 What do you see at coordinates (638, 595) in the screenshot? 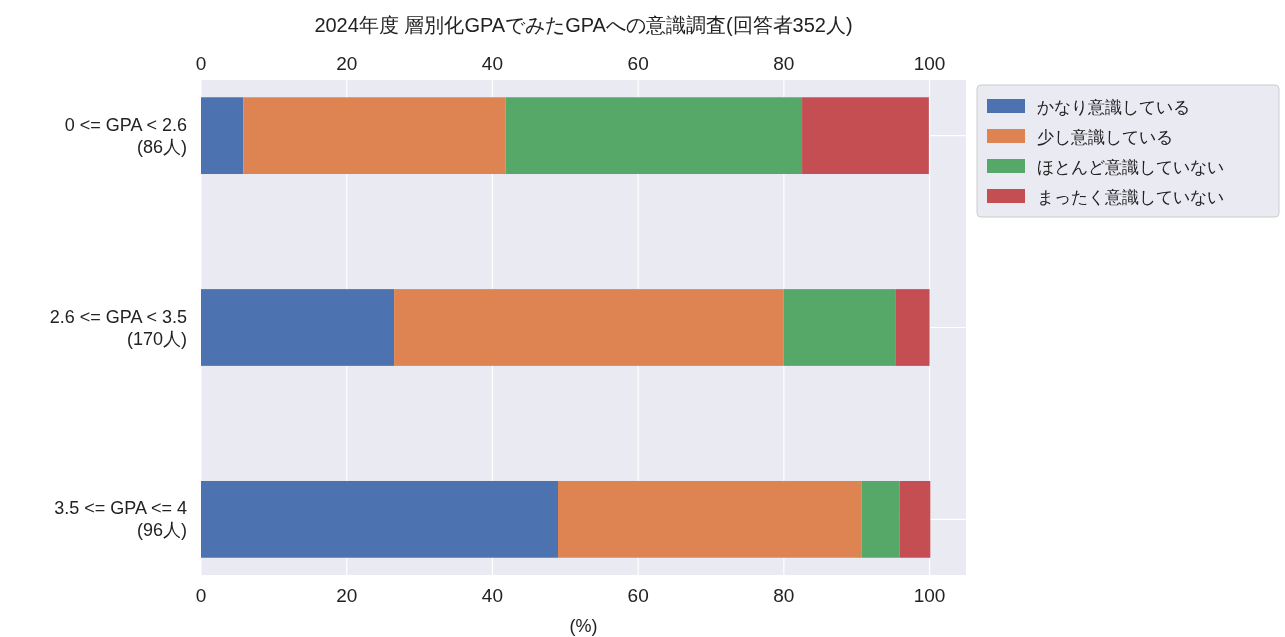
I see `x-tick-label: 60` at bounding box center [638, 595].